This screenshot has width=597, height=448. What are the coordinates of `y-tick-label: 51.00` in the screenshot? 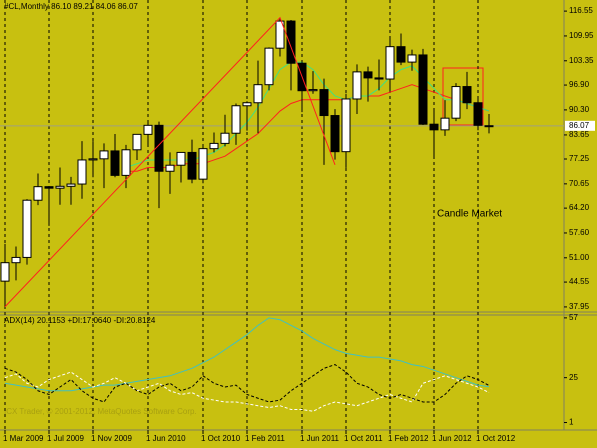 It's located at (579, 257).